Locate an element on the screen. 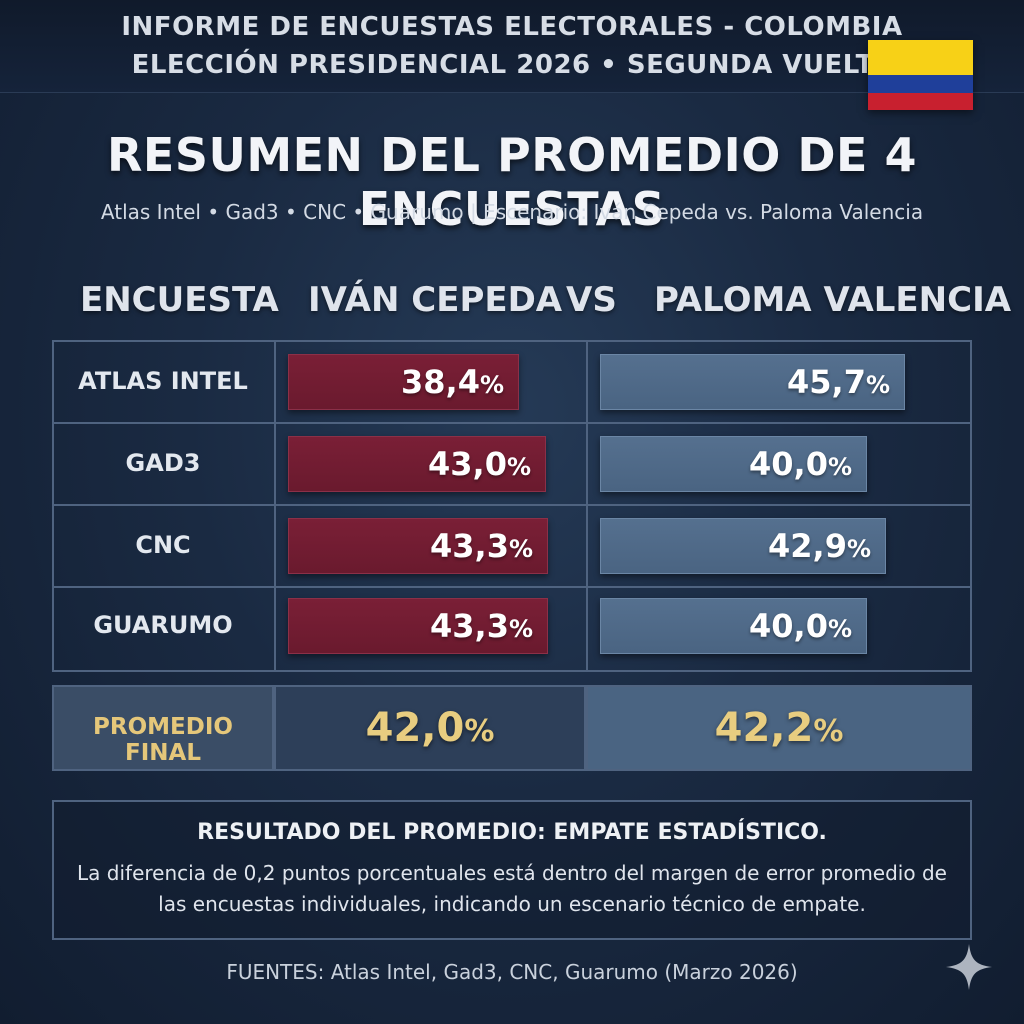  bar-valencia: 45,7% is located at coordinates (752, 382).